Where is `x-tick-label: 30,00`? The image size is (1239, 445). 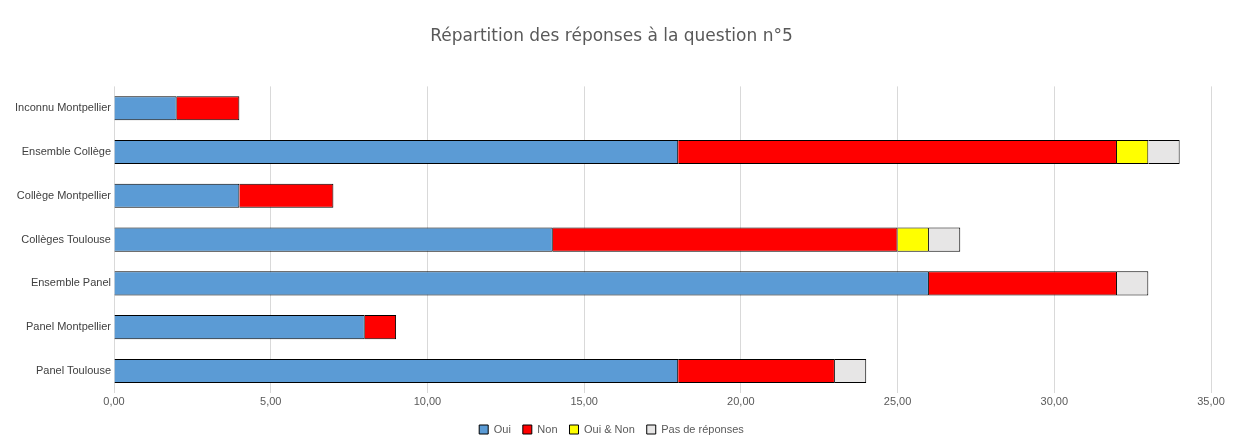
x-tick-label: 30,00 is located at coordinates (1054, 401).